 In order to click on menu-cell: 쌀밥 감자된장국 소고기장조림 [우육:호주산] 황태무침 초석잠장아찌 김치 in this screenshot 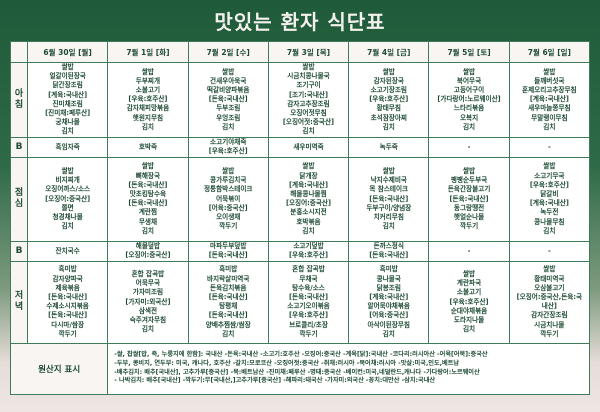, I will do `click(389, 100)`.